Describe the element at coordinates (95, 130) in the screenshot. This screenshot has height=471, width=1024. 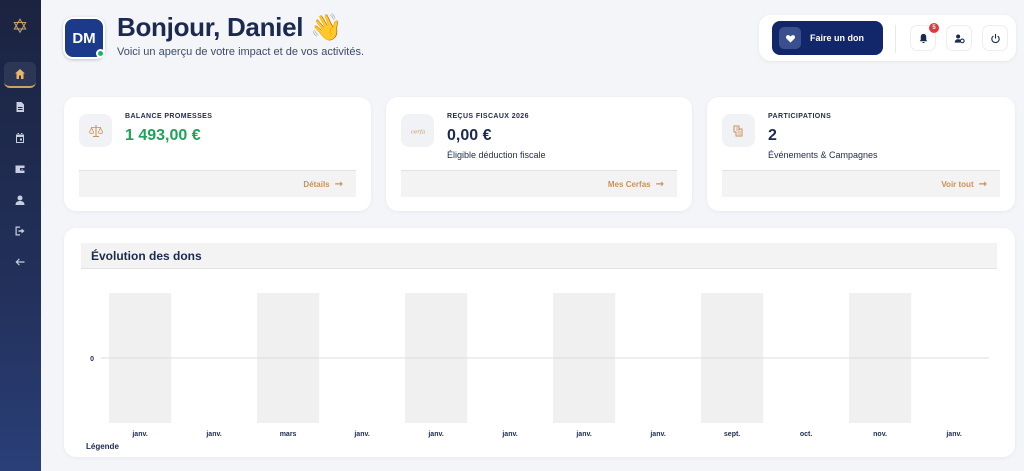
I see `scale-icon` at that location.